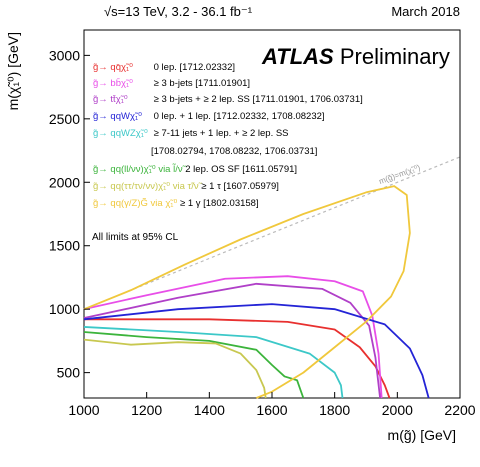 The image size is (480, 467). I want to click on legend-item-0: g̃→ qq̄χ̃₁⁰ 0 lep. [1712.02332], so click(164, 68).